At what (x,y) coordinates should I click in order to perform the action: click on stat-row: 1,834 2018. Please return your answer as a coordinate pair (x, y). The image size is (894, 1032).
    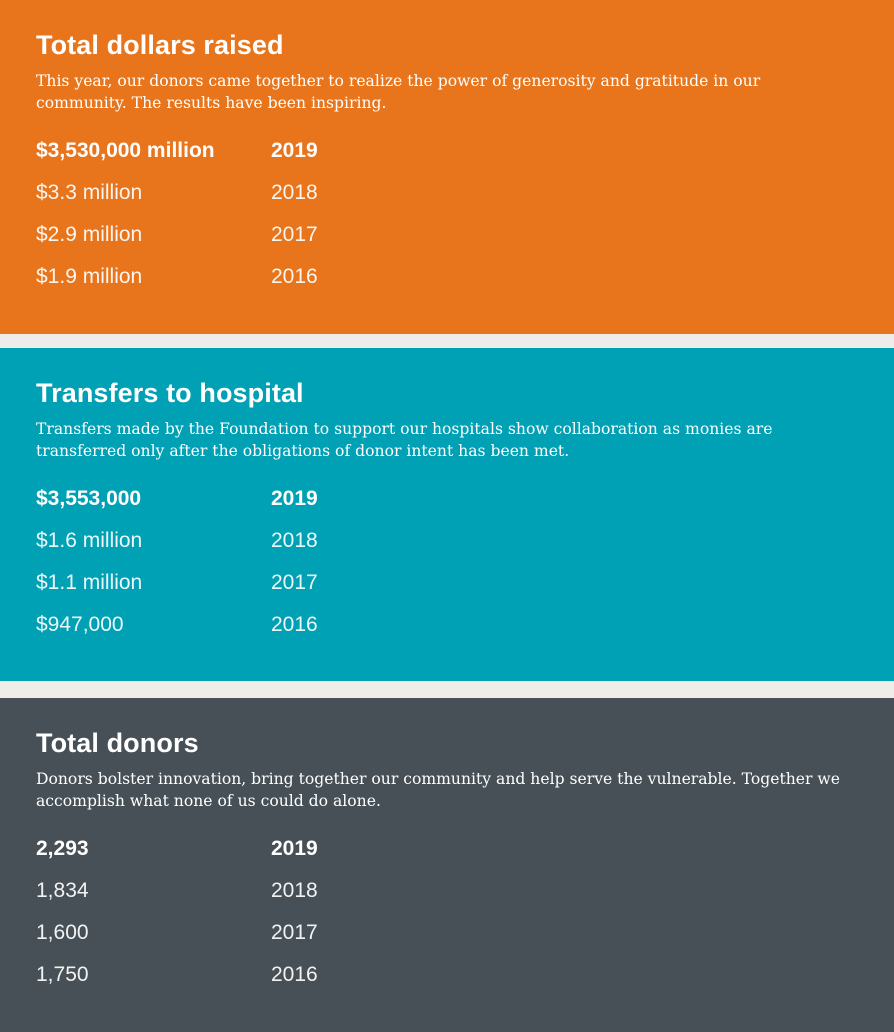
    Looking at the image, I should click on (447, 891).